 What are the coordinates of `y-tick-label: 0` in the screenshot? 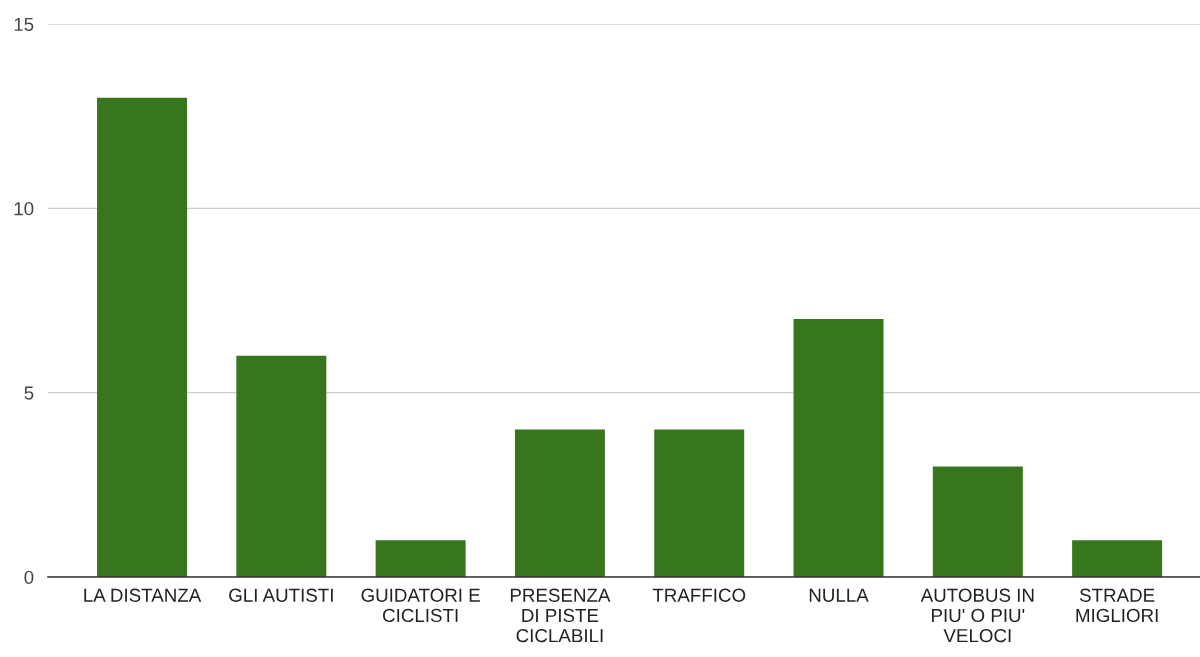 It's located at (29, 577).